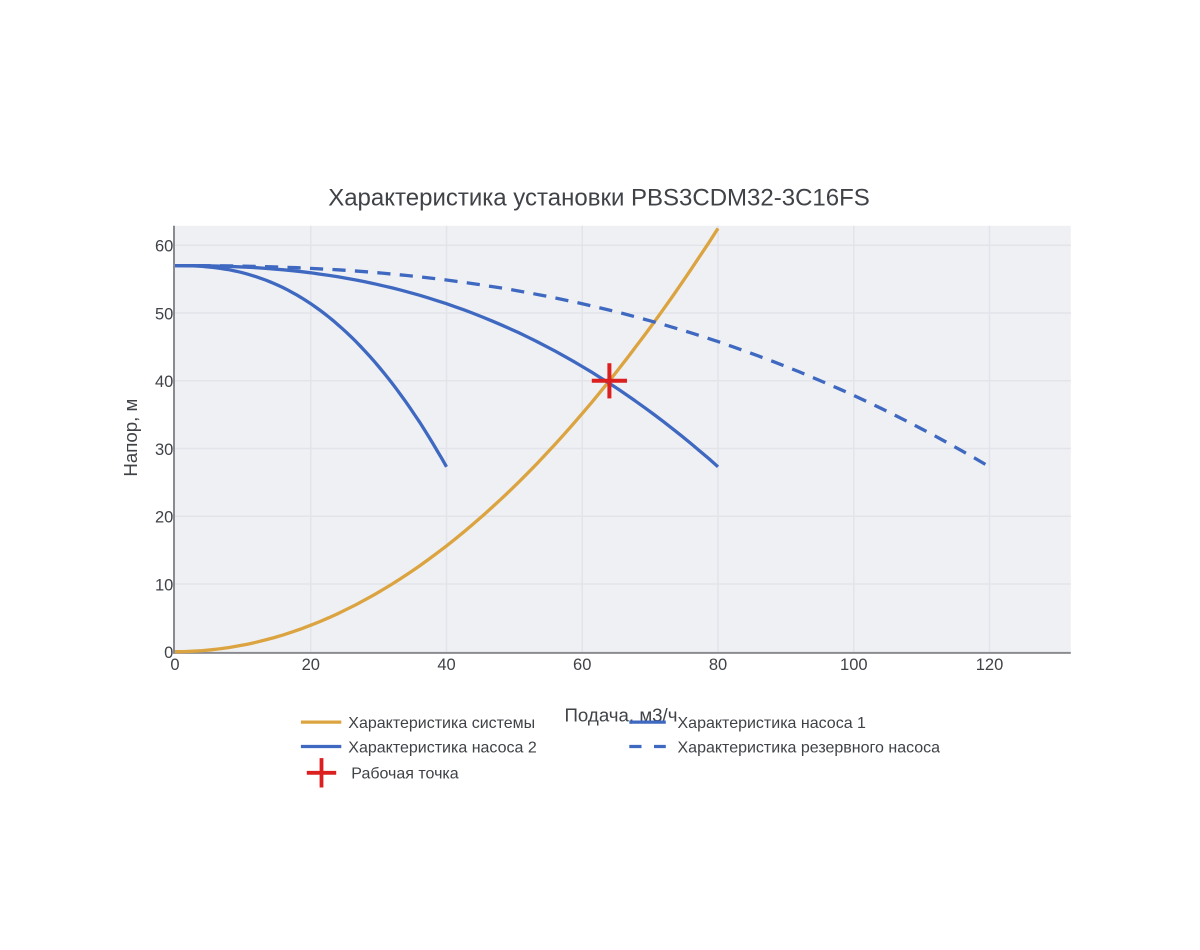  I want to click on svg-text: Характеристика насоса 1, so click(772, 723).